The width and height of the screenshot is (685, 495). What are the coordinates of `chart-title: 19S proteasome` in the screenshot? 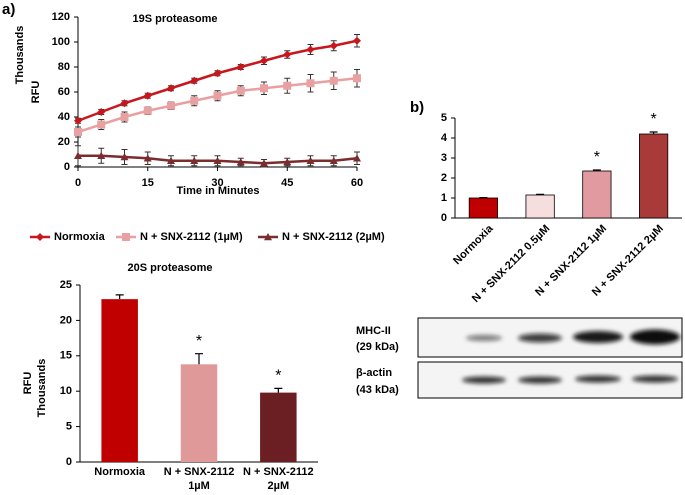 It's located at (175, 19).